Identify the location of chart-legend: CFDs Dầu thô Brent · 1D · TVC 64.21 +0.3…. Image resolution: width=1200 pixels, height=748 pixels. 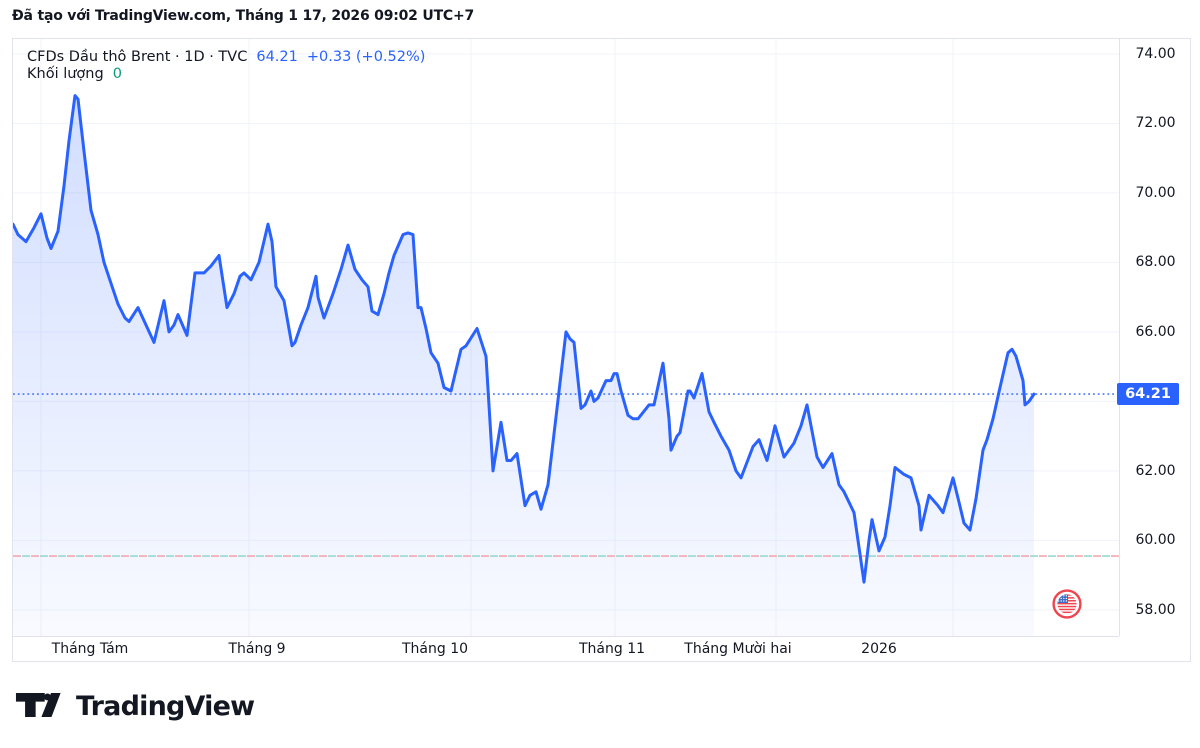
(226, 66).